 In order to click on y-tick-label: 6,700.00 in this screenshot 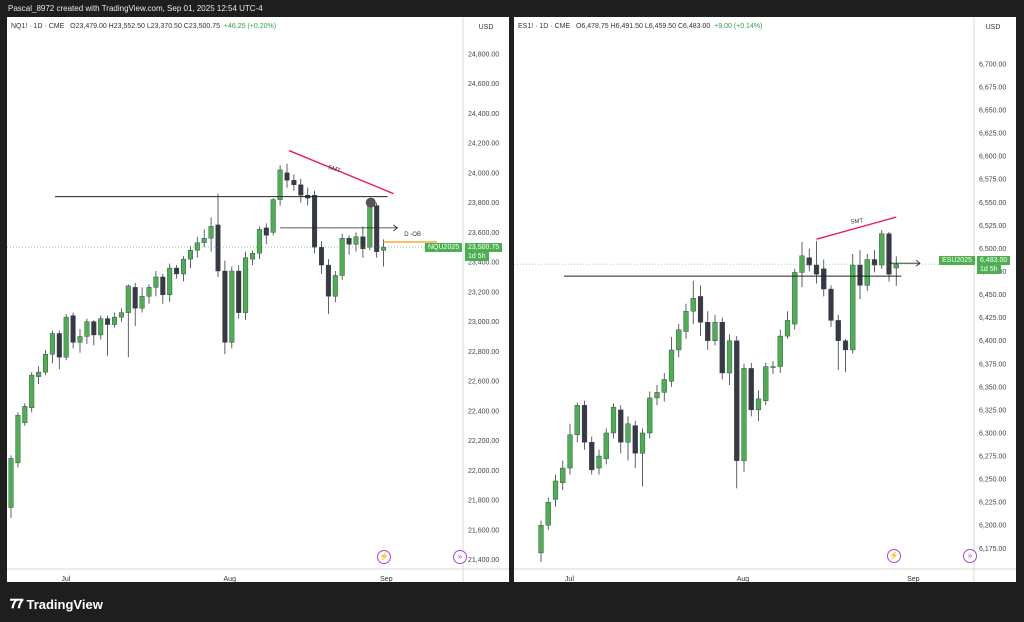, I will do `click(992, 64)`.